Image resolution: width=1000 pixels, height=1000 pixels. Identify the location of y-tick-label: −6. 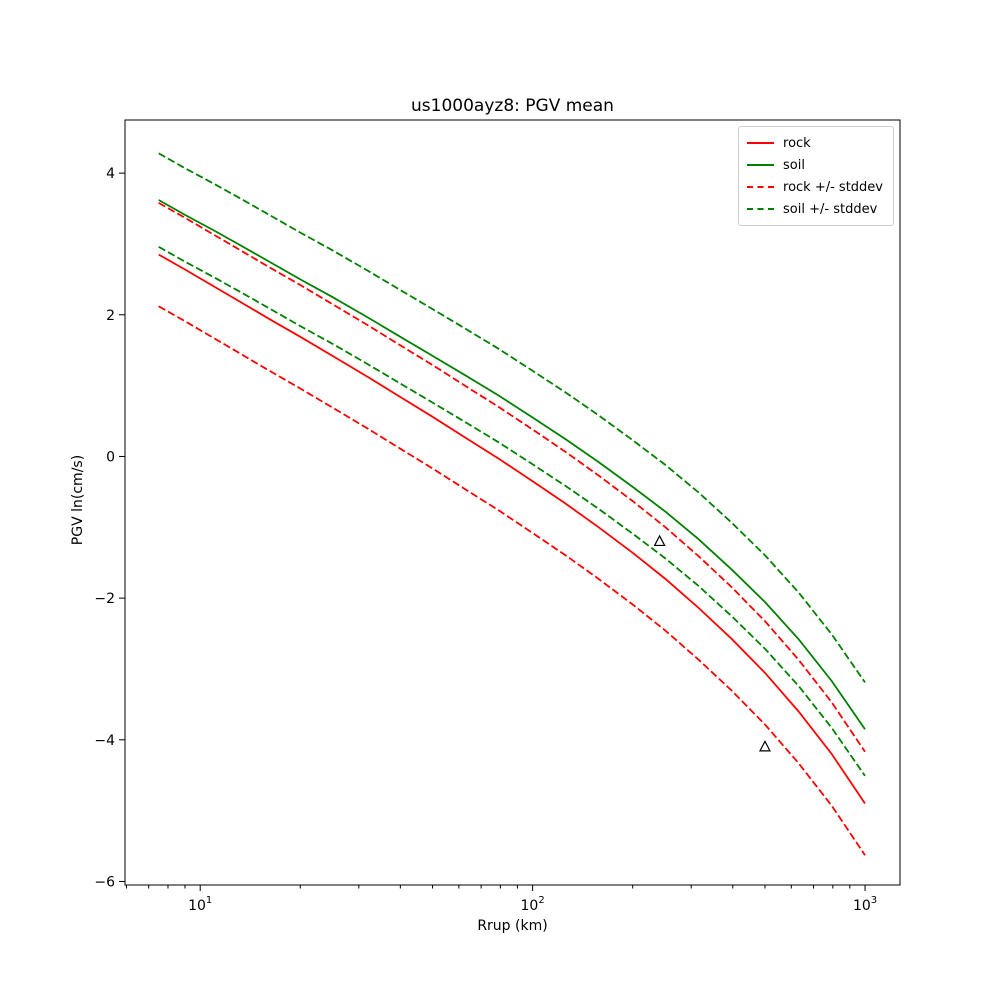
(104, 882).